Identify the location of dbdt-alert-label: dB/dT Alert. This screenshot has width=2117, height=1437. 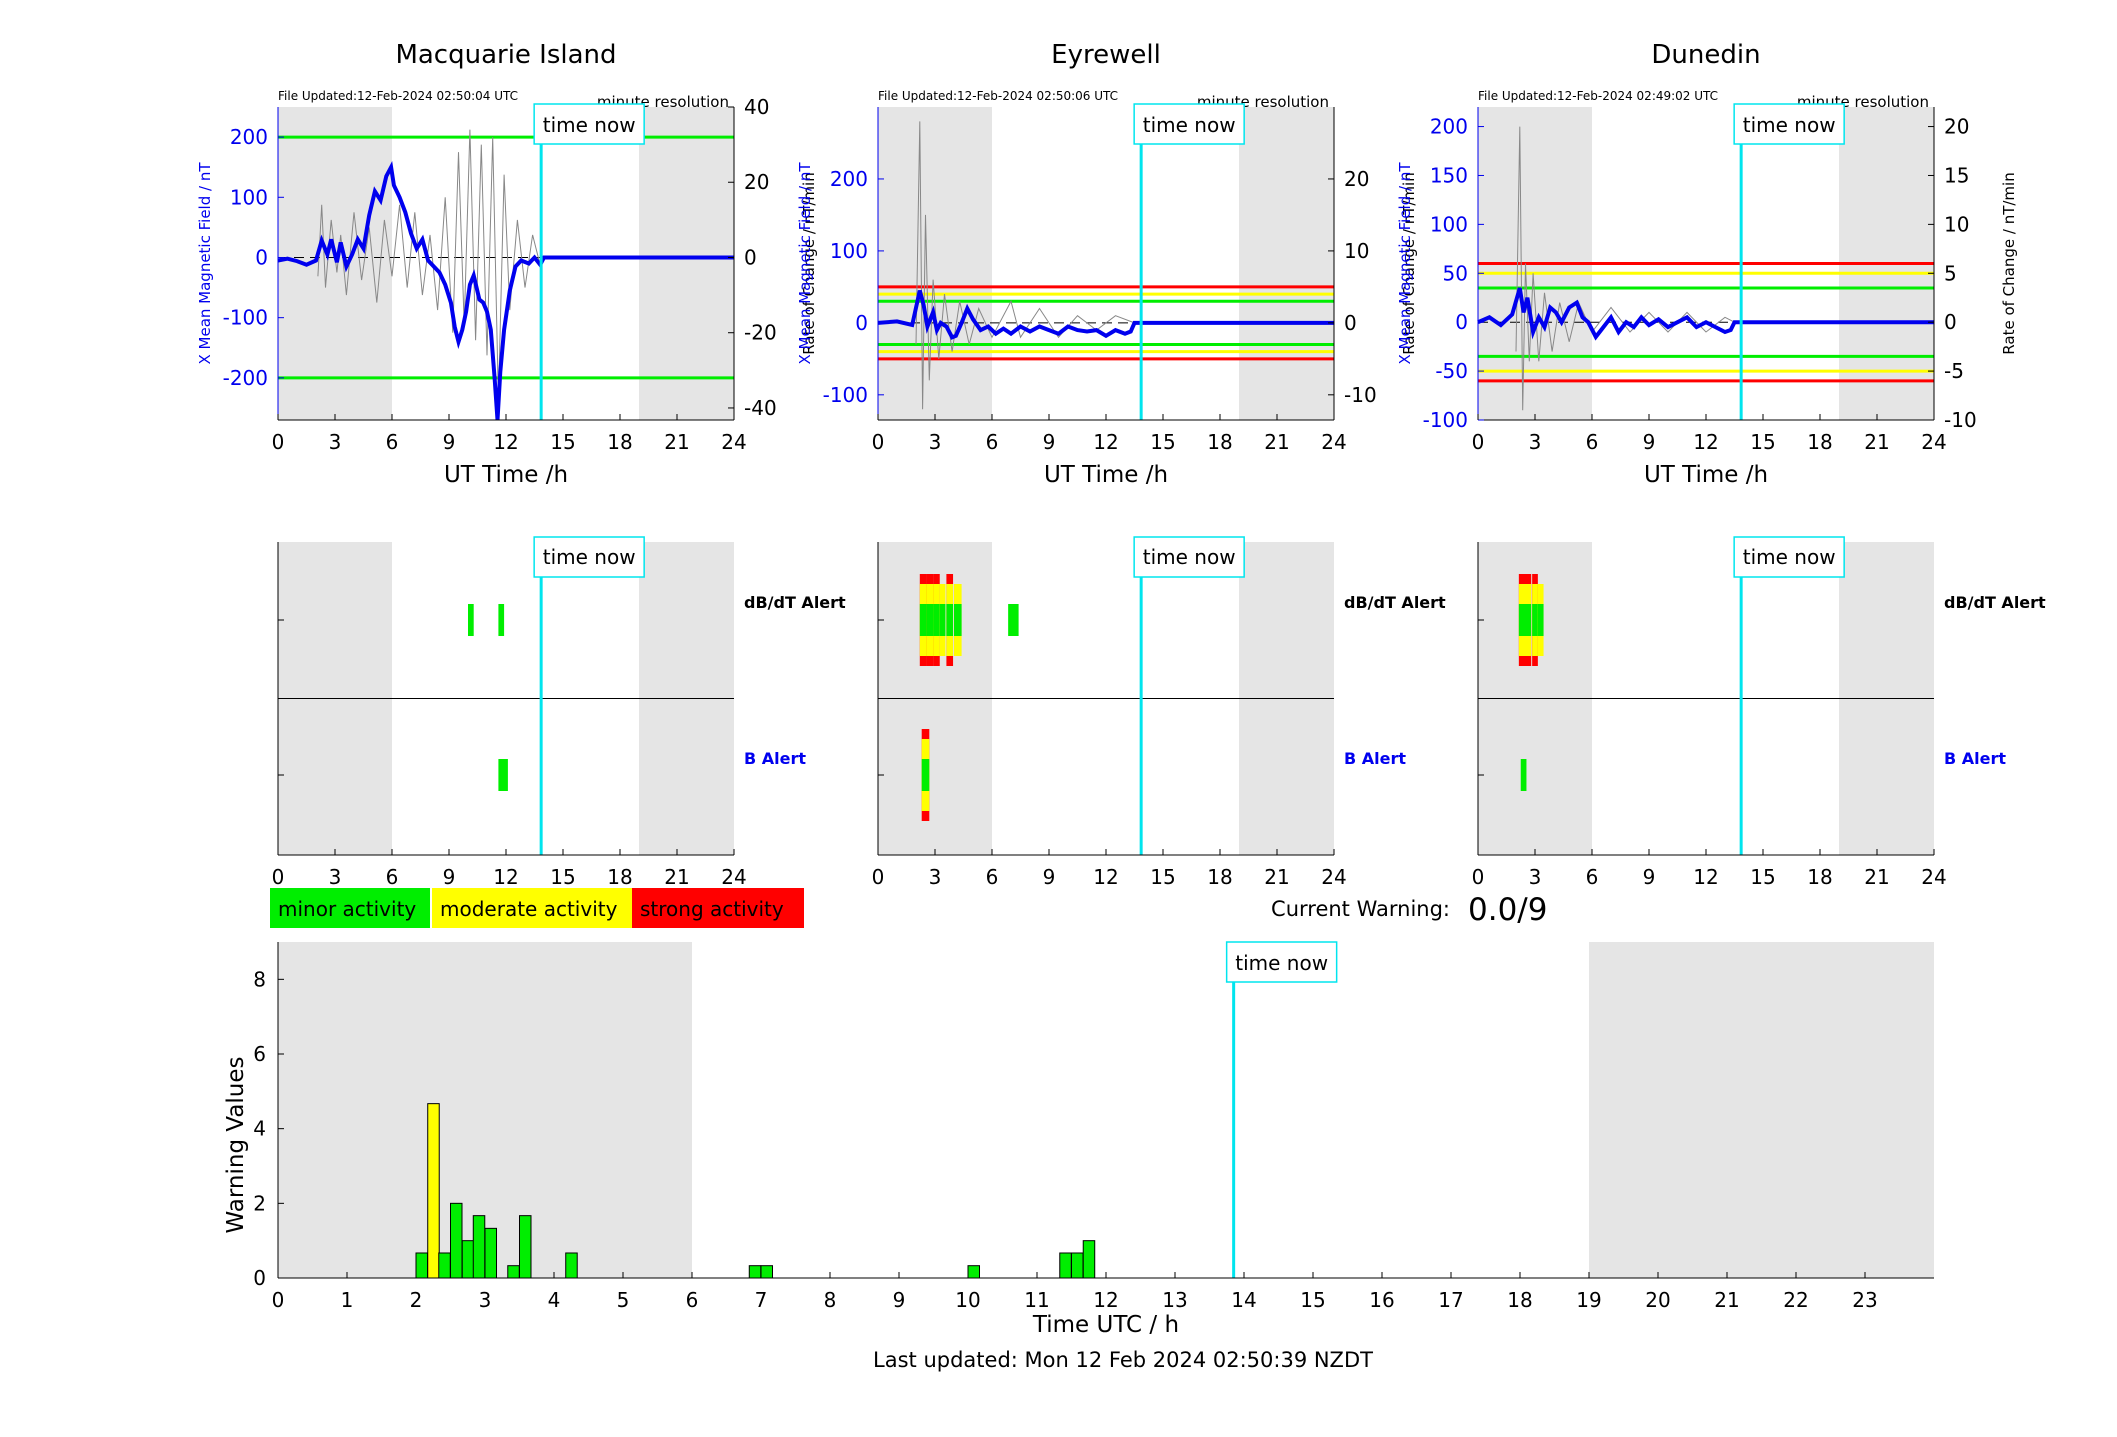
(1995, 602).